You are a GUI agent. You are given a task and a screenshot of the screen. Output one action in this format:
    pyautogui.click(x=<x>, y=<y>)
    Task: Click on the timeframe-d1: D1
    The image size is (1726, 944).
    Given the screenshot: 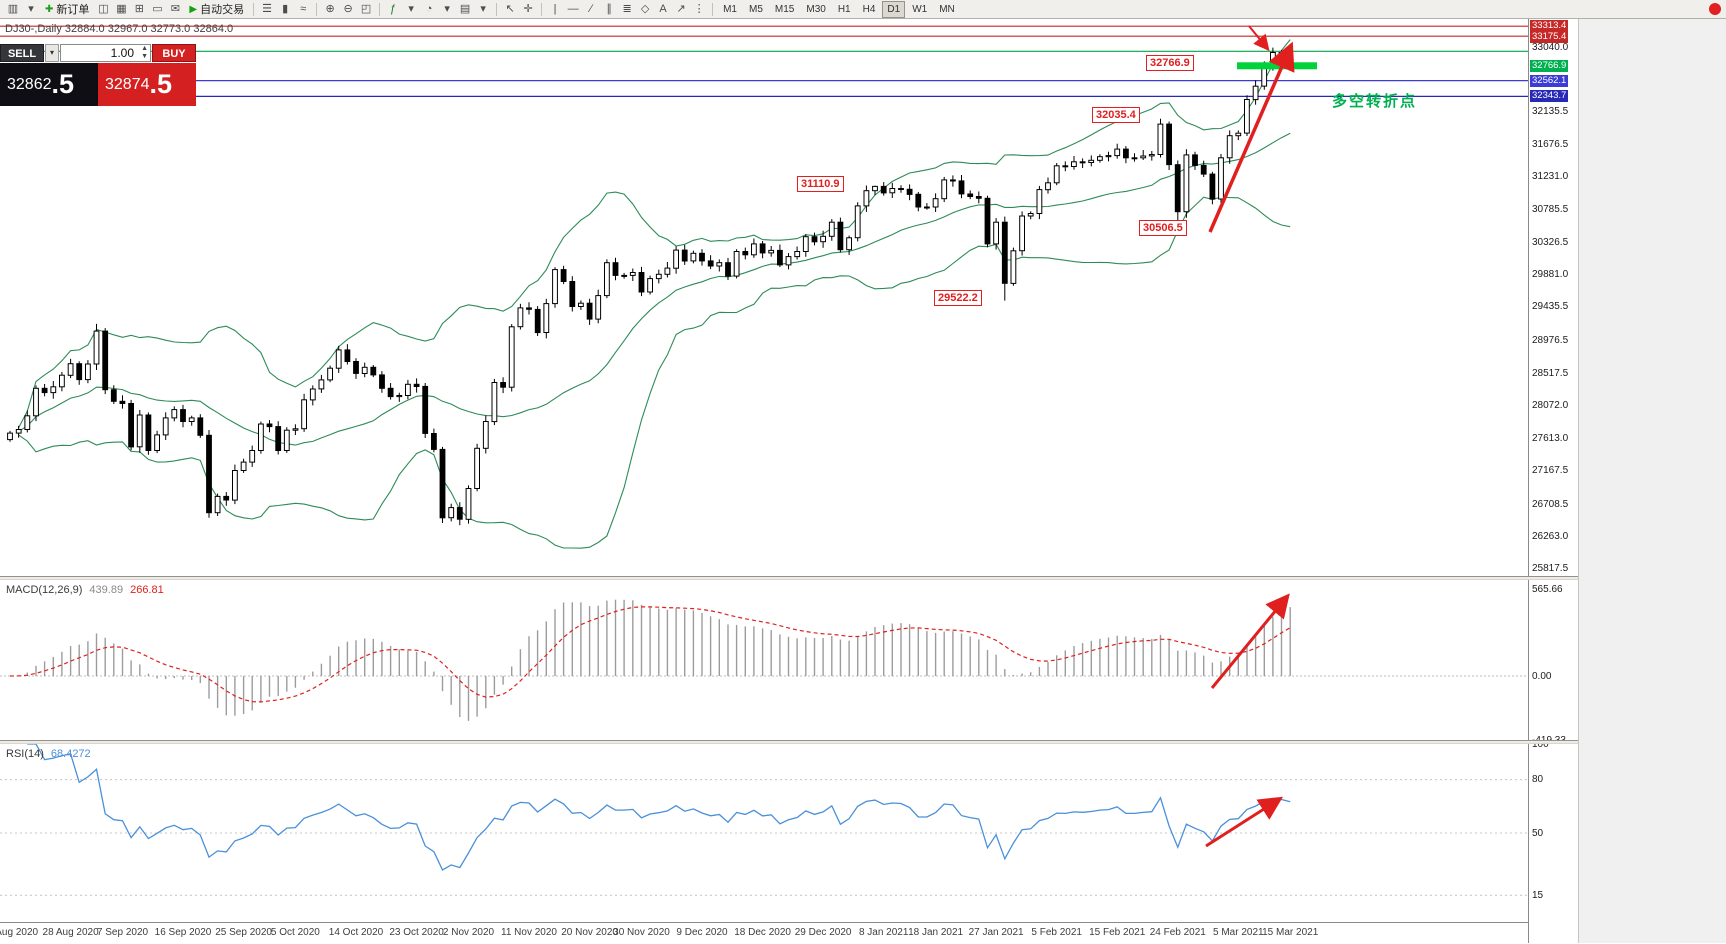 What is the action you would take?
    pyautogui.click(x=894, y=9)
    